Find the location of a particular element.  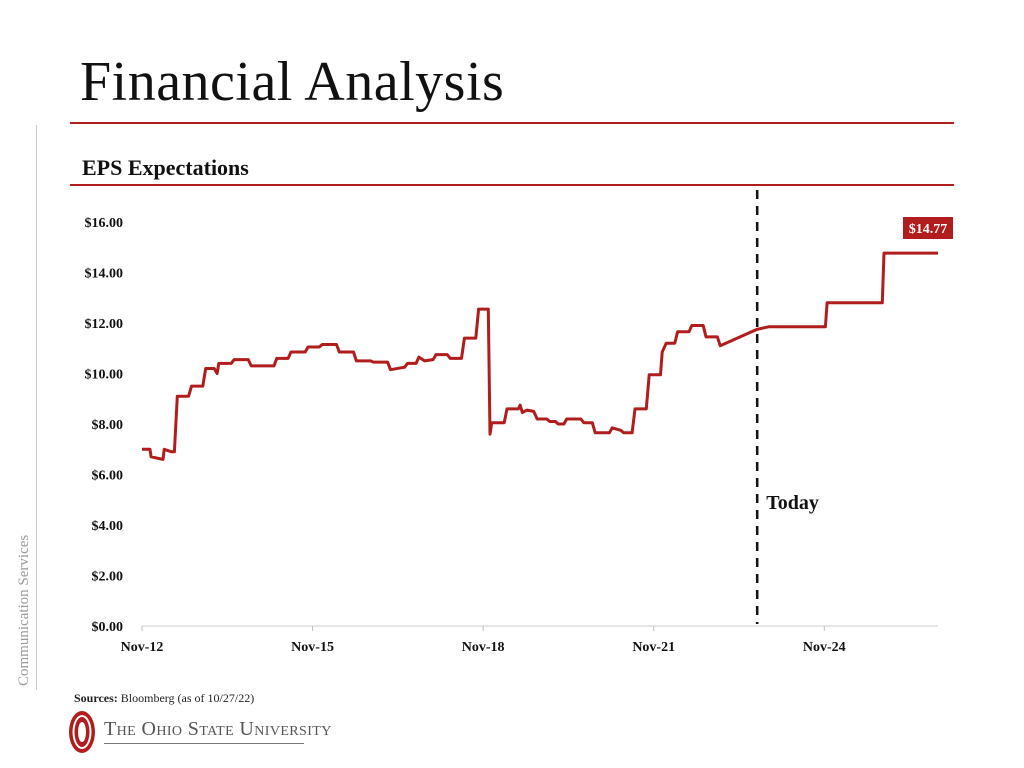

x-tick-label: Nov-18 is located at coordinates (483, 647).